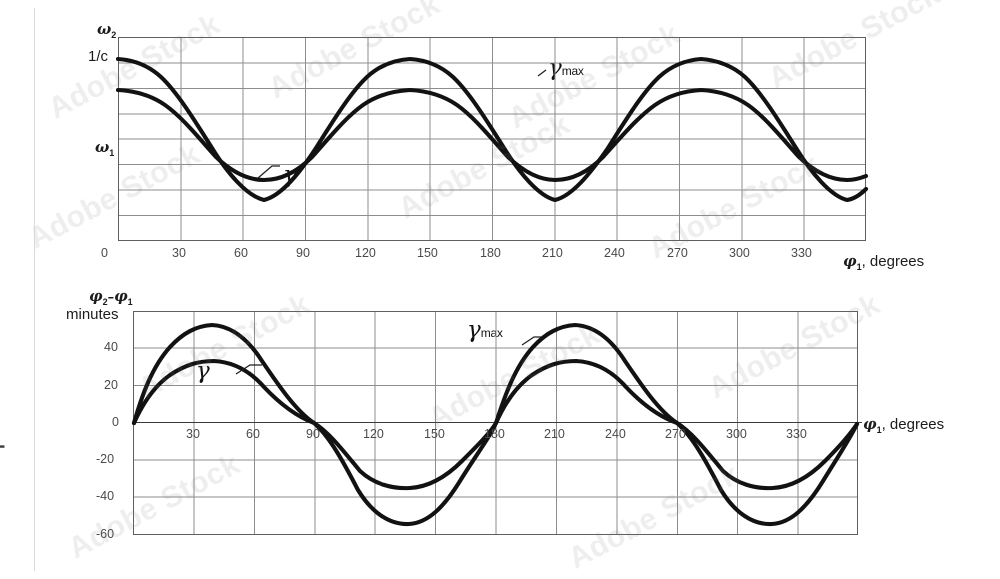 This screenshot has width=1000, height=579. Describe the element at coordinates (494, 434) in the screenshot. I see `bottom-chart-xtick-180: 180` at that location.